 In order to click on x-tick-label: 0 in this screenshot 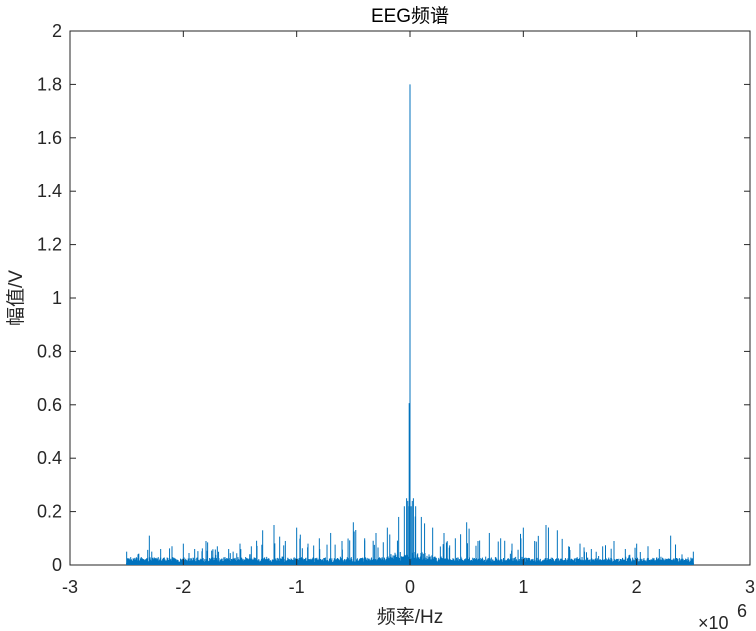, I will do `click(410, 587)`.